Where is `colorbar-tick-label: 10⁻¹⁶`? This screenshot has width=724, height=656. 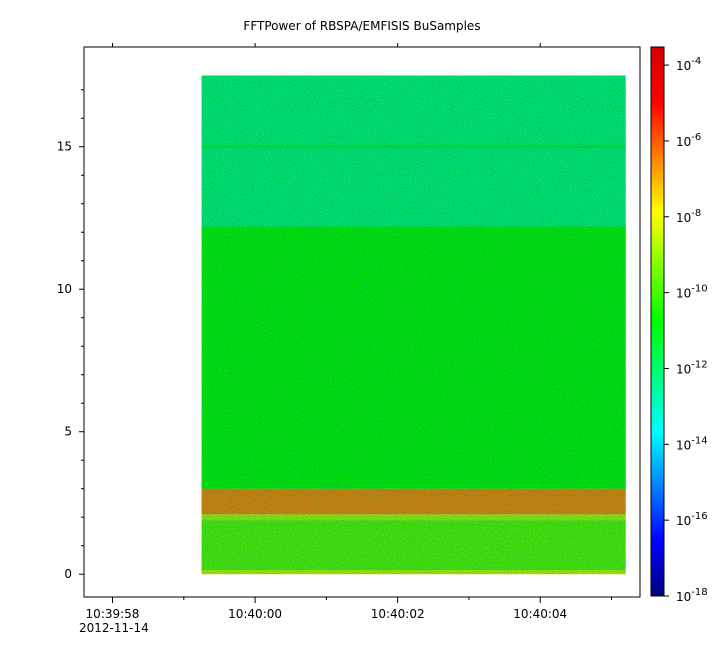
colorbar-tick-label: 10⁻¹⁶ is located at coordinates (692, 519).